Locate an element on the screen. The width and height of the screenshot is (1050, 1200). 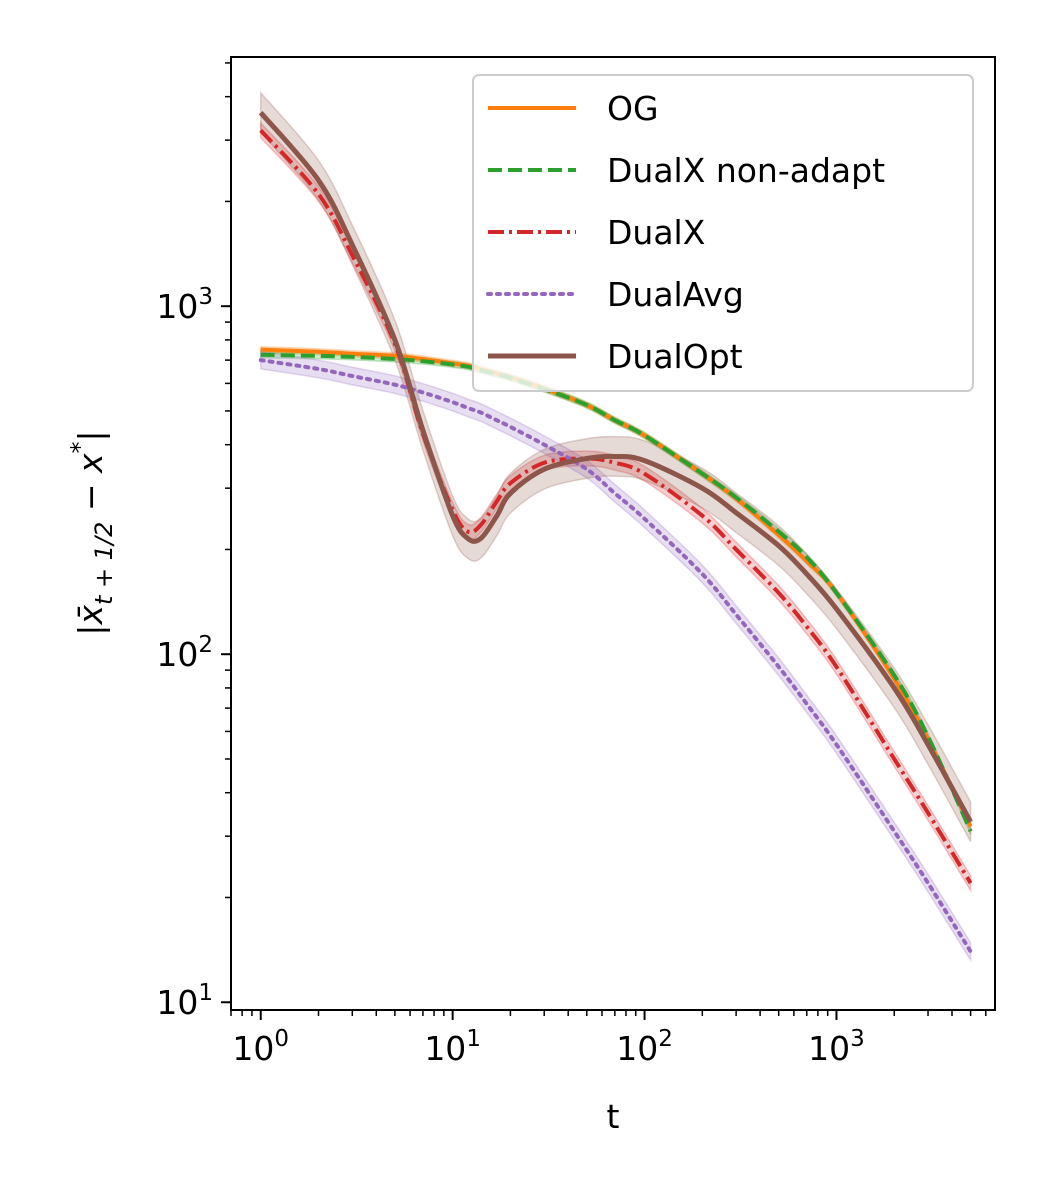
svg-text: |x̄t + 1/2 − x*| is located at coordinates (92, 532).